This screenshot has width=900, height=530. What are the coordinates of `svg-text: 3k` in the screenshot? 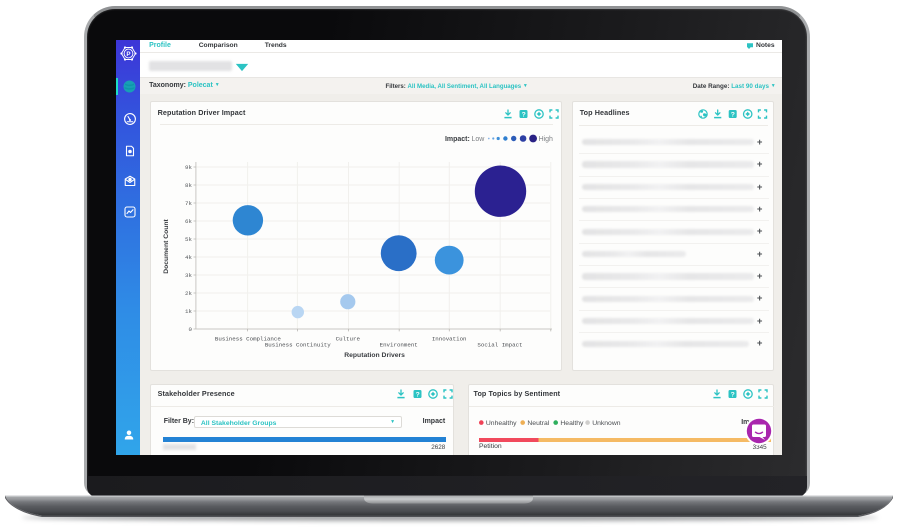 It's located at (188, 275).